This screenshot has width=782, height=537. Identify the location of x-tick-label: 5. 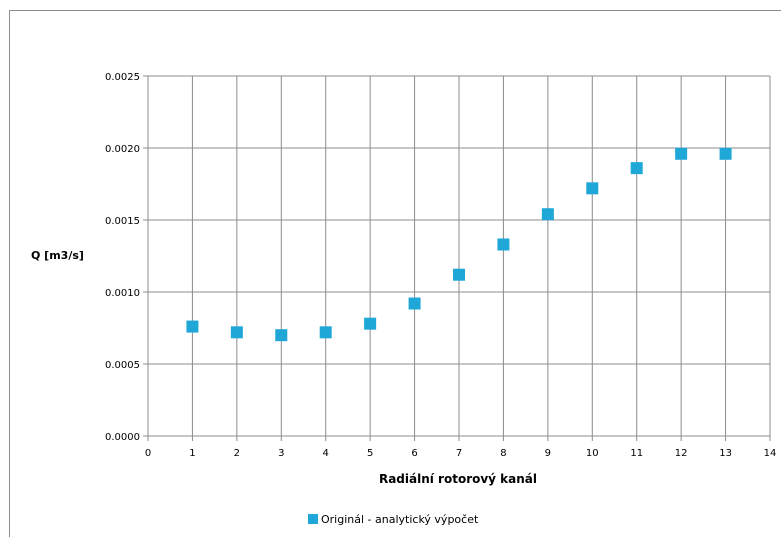
(370, 453).